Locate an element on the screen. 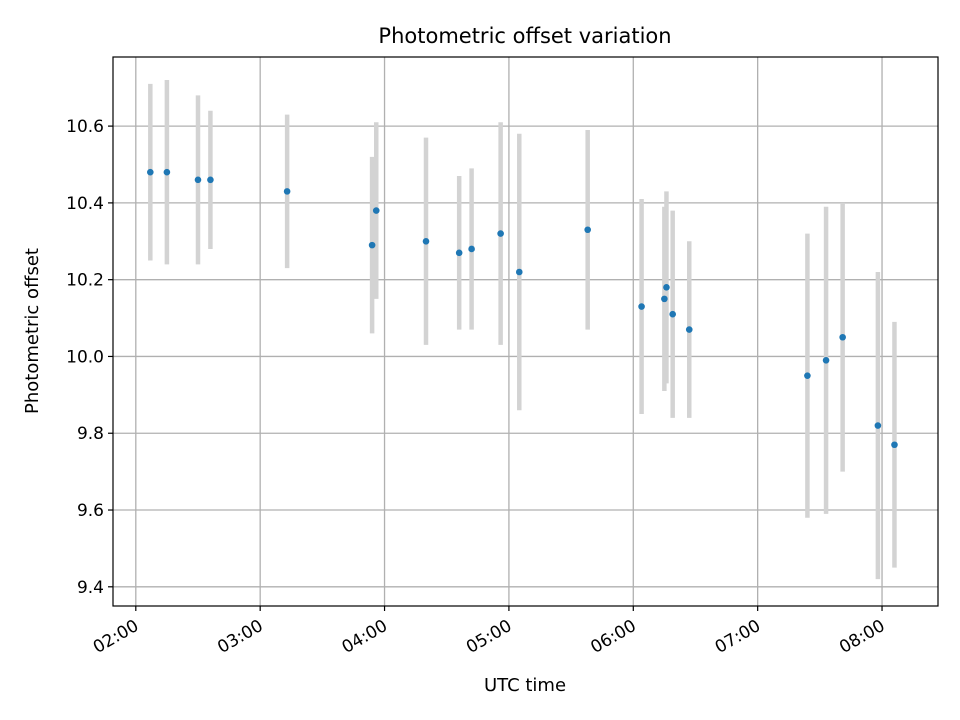  y-tick-label: 10.2 is located at coordinates (85, 281).